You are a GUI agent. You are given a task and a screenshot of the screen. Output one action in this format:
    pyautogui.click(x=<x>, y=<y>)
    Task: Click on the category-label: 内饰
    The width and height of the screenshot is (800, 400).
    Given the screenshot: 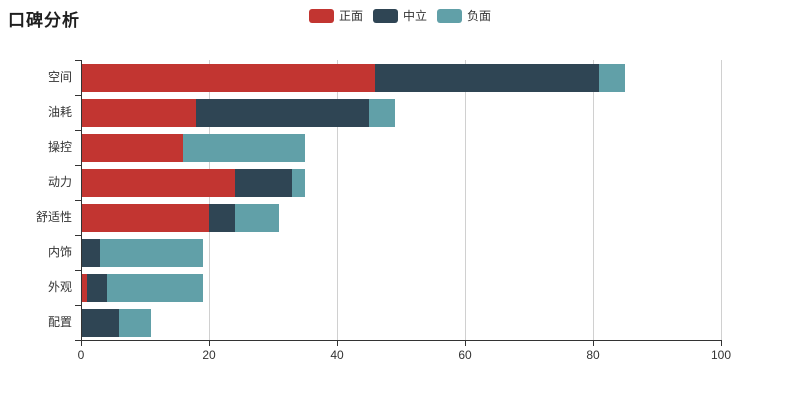 What is the action you would take?
    pyautogui.click(x=59, y=252)
    